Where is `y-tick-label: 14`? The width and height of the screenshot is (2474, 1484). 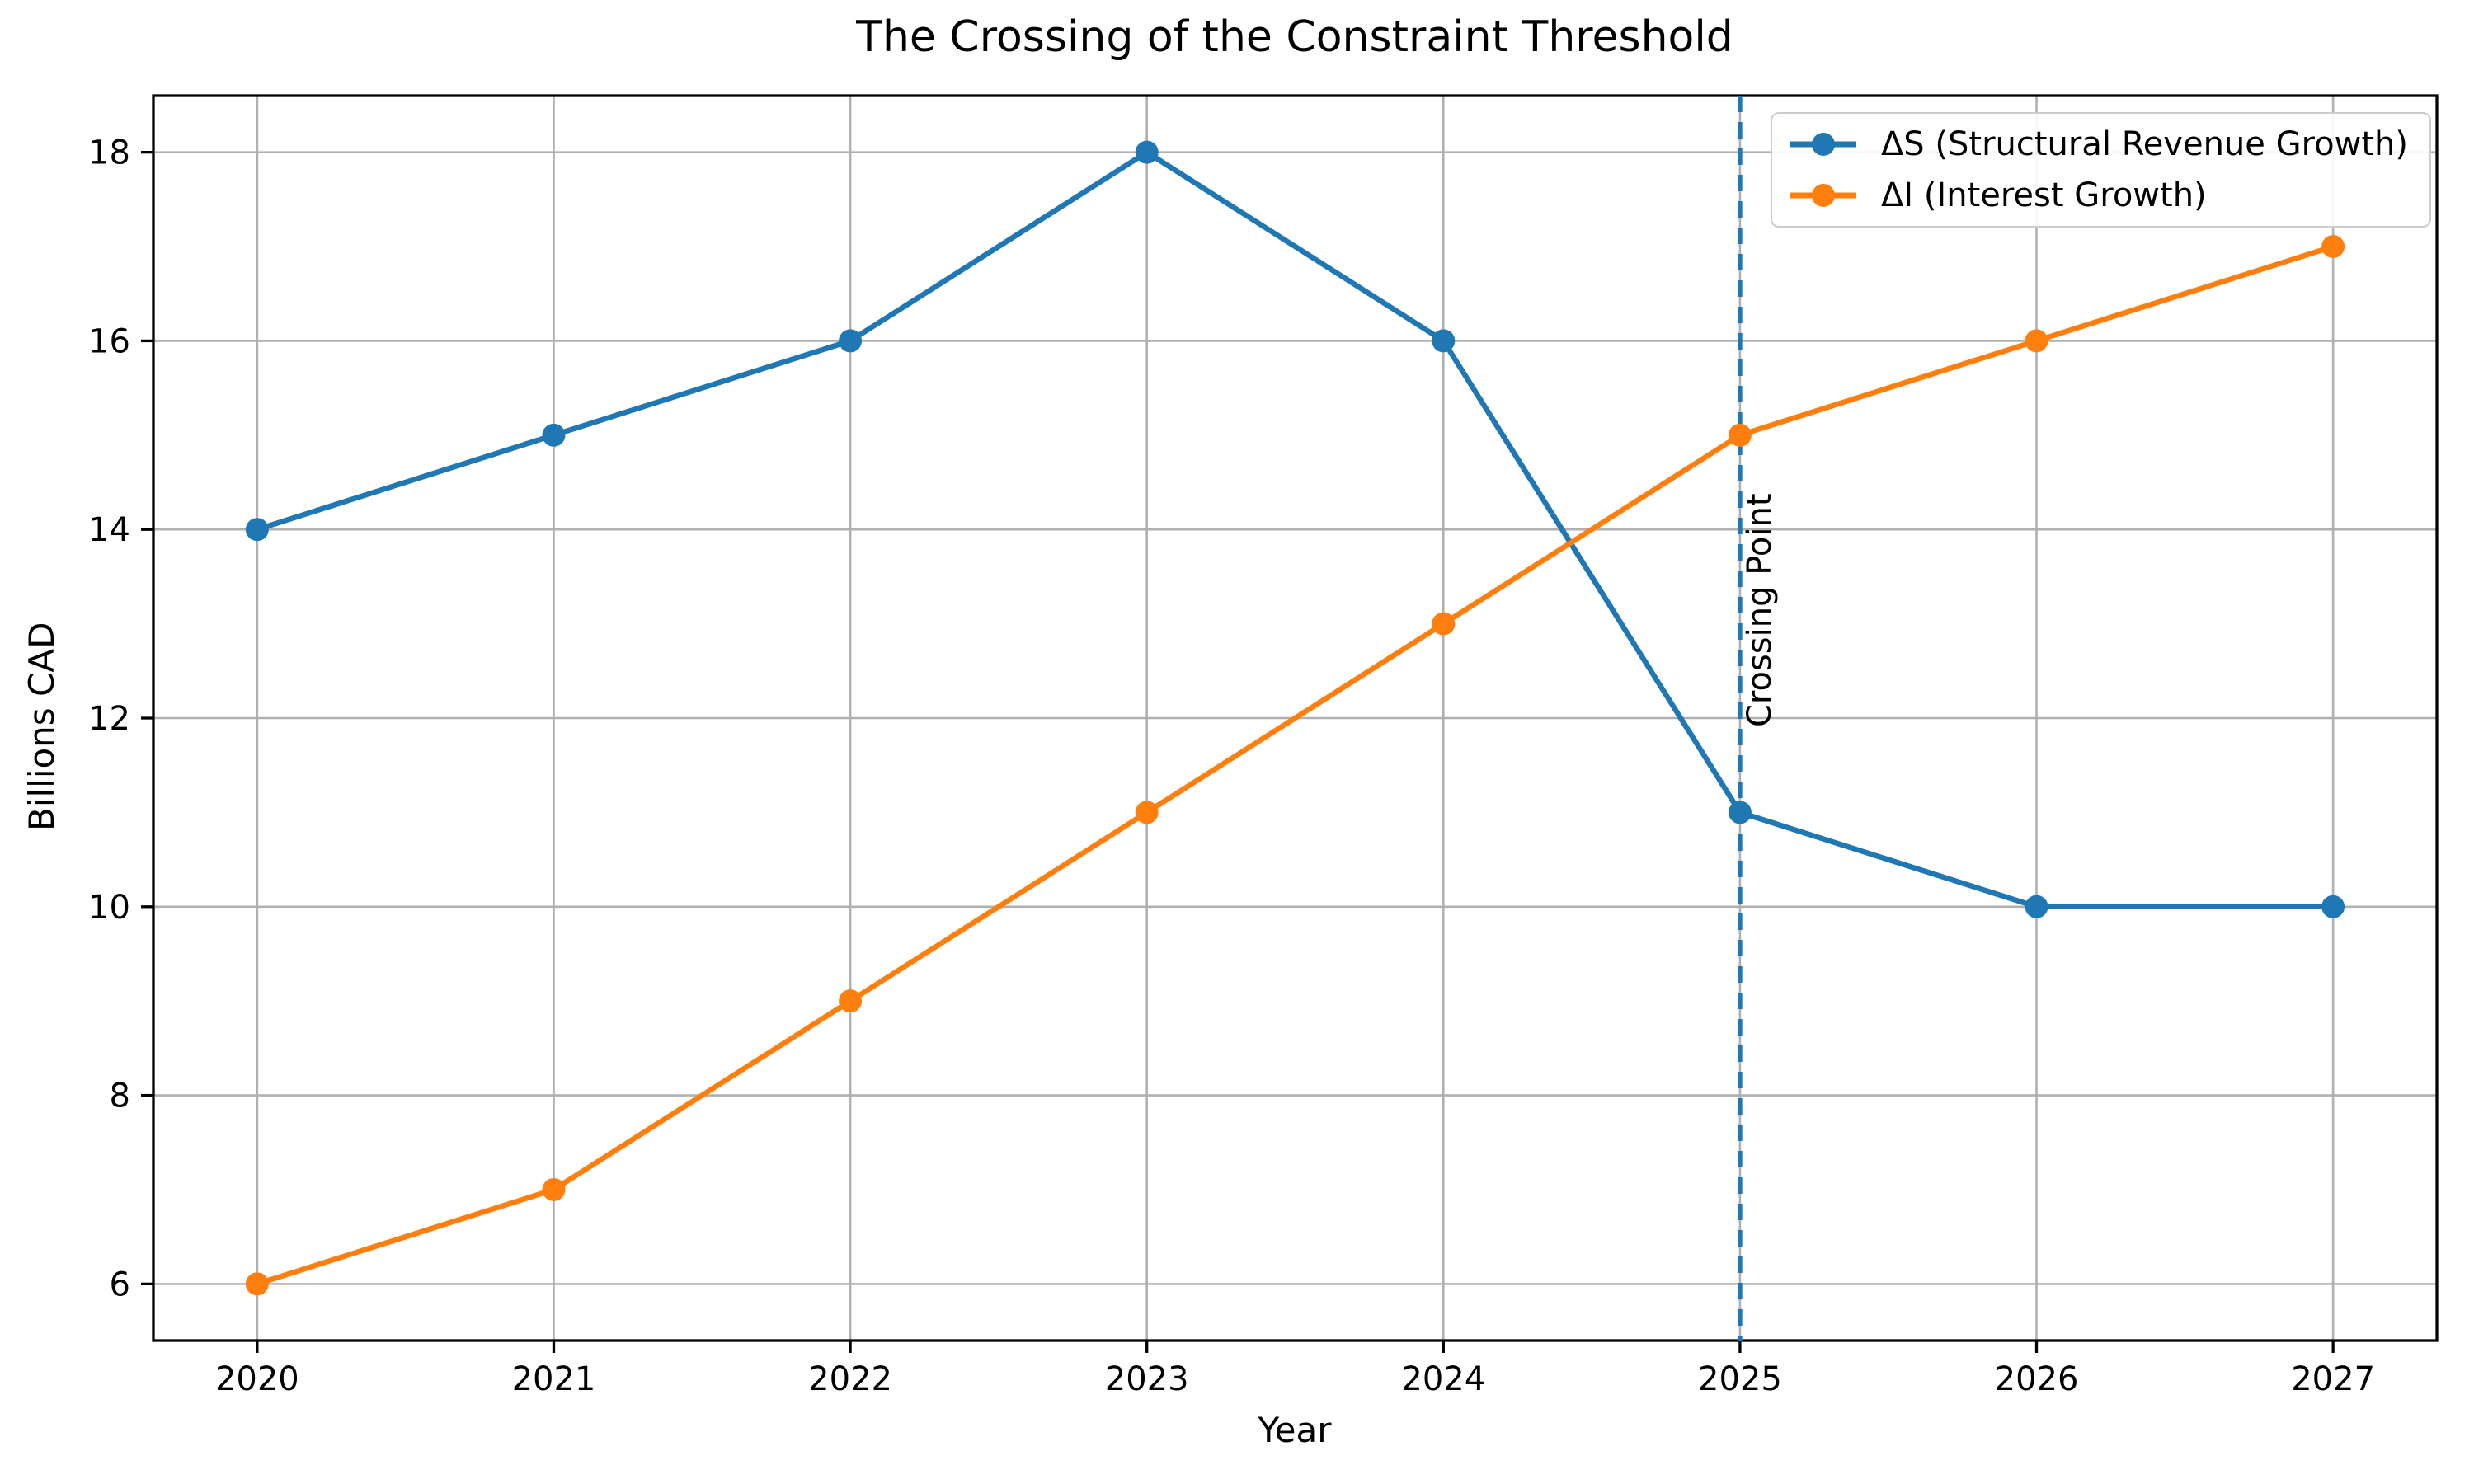
y-tick-label: 14 is located at coordinates (109, 530).